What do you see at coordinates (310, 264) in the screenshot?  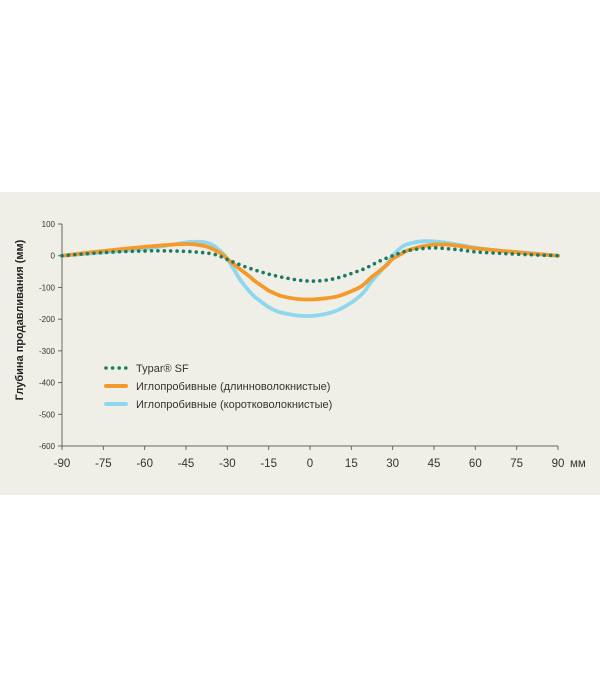 I see `series-line-typar-sf` at bounding box center [310, 264].